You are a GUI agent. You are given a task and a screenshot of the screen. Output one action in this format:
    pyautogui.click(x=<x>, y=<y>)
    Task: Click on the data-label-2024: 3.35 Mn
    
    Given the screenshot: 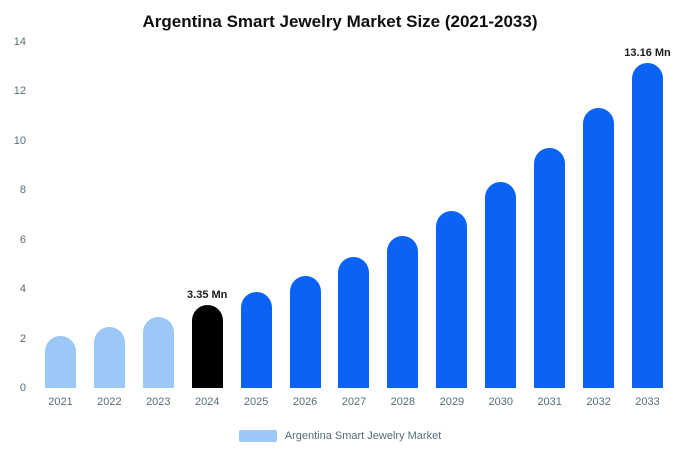 What is the action you would take?
    pyautogui.click(x=207, y=295)
    